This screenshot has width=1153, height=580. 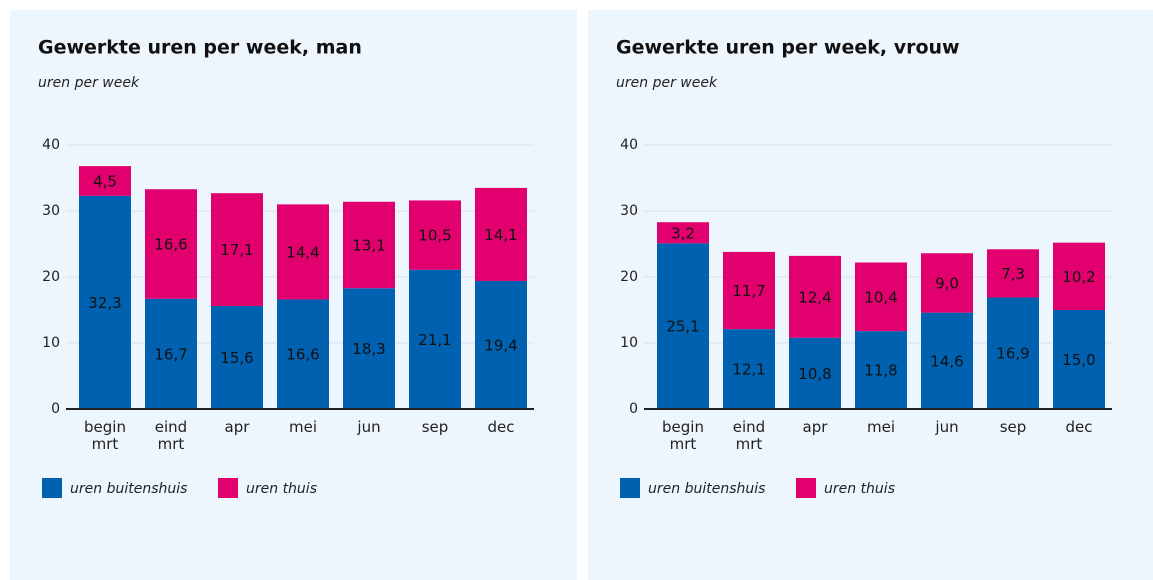 I want to click on data-label: 10,8, so click(x=814, y=374).